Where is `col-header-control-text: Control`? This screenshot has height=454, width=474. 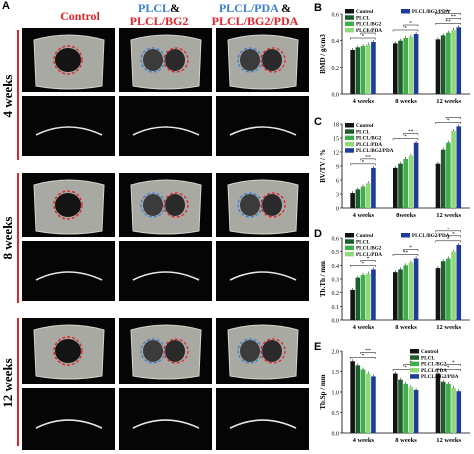
col-header-control-text: Control is located at coordinates (80, 16).